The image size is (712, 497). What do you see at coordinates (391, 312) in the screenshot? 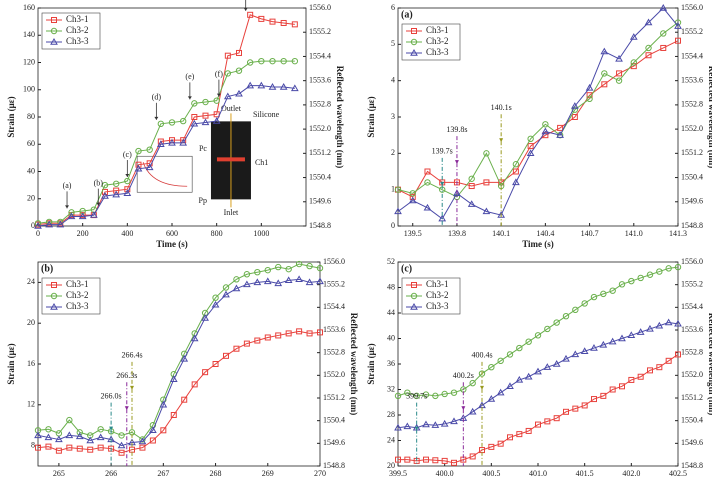
I see `y-tick-label: 44` at bounding box center [391, 312].